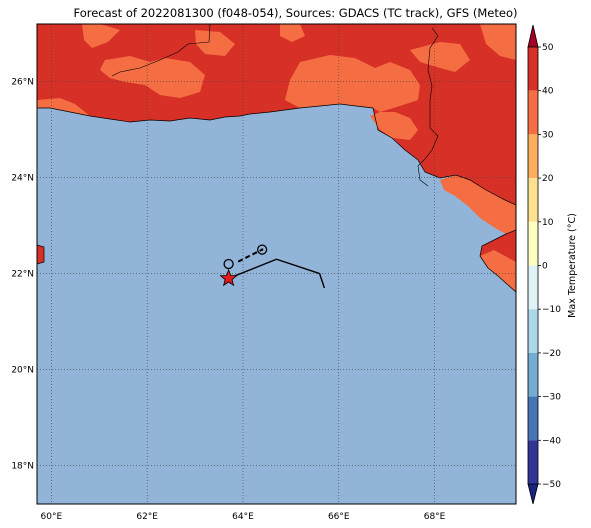 This screenshot has width=591, height=528. What do you see at coordinates (533, 494) in the screenshot?
I see `colorbar-extend-bottom` at bounding box center [533, 494].